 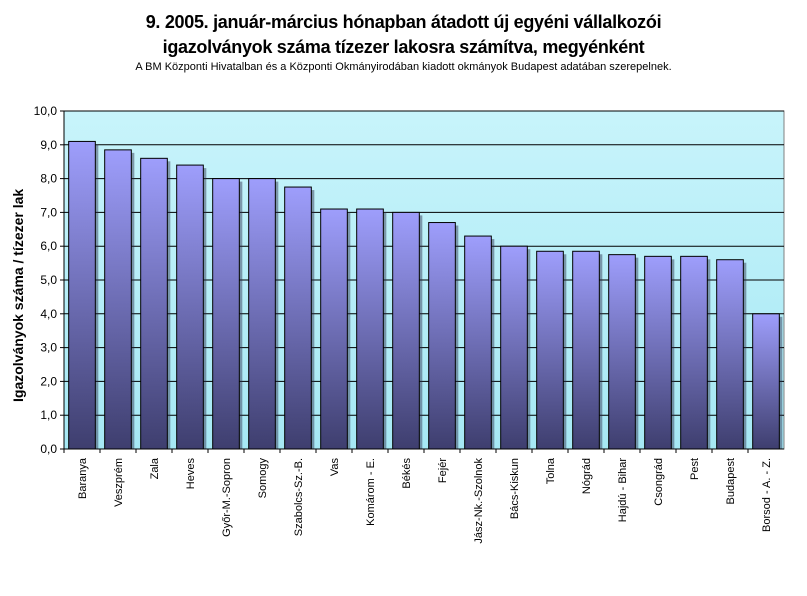 What do you see at coordinates (443, 470) in the screenshot?
I see `x-tick-label: Fejér` at bounding box center [443, 470].